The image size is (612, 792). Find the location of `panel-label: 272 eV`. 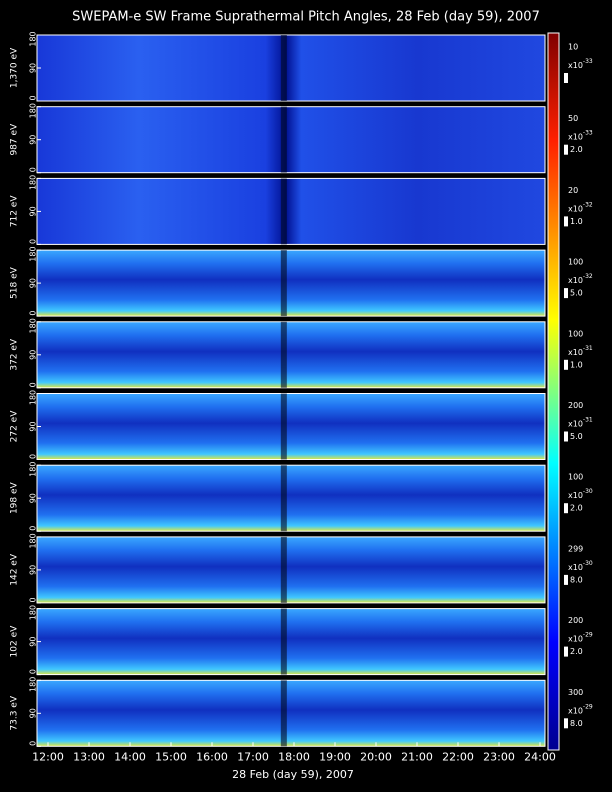

panel-label: 272 eV is located at coordinates (15, 426).